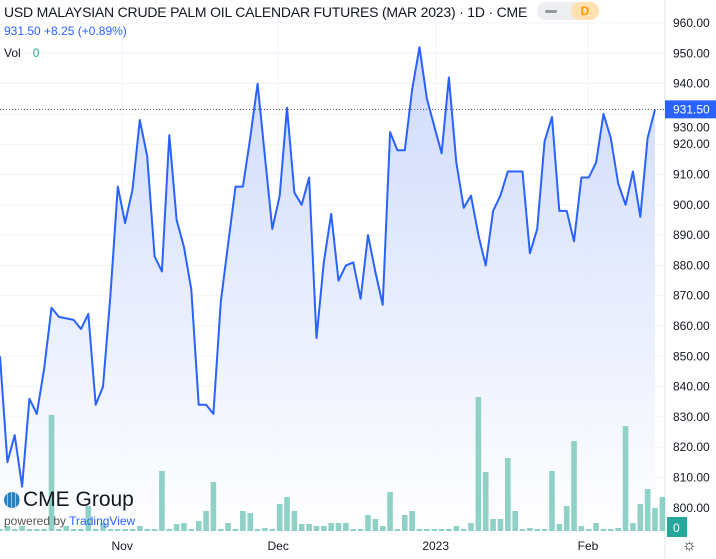  Describe the element at coordinates (65, 31) in the screenshot. I see `price-quote: 931.50 +8.25 (+0.89%)` at that location.